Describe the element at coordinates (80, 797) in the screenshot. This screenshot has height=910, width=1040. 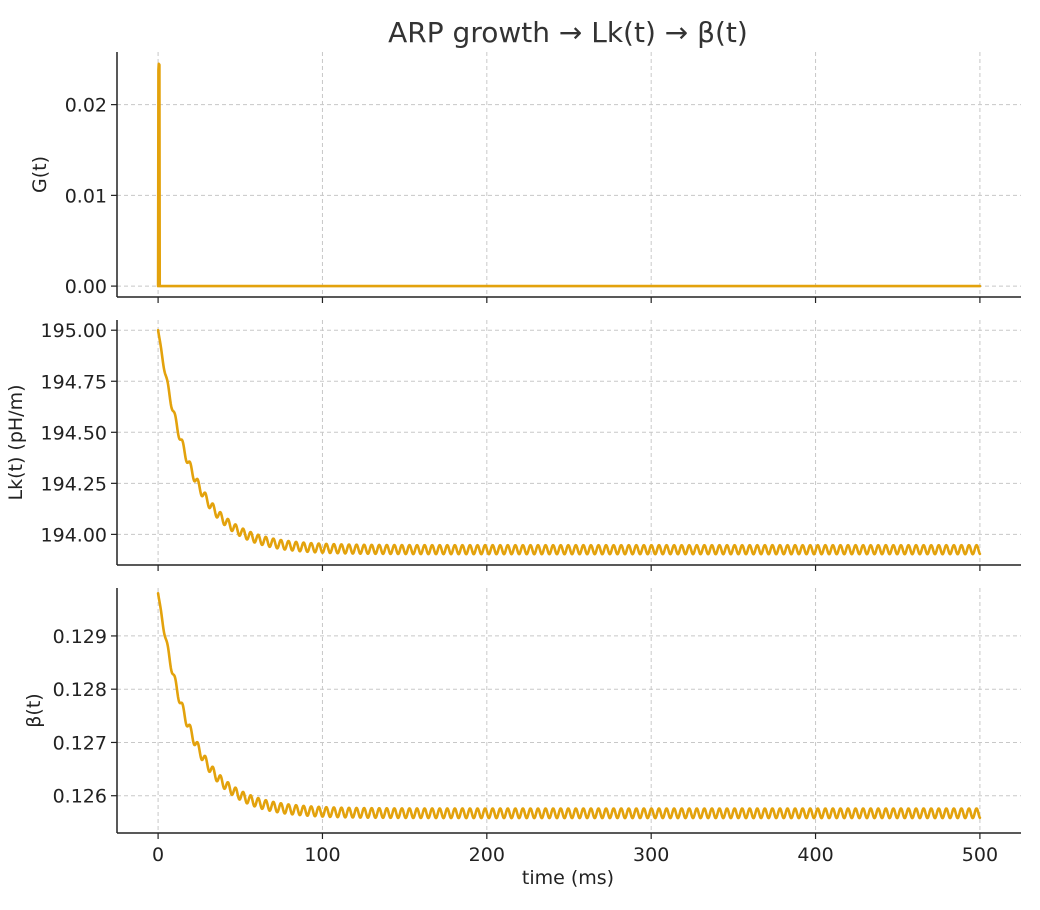
I see `y-tick-label-beta-0: 0.126` at that location.